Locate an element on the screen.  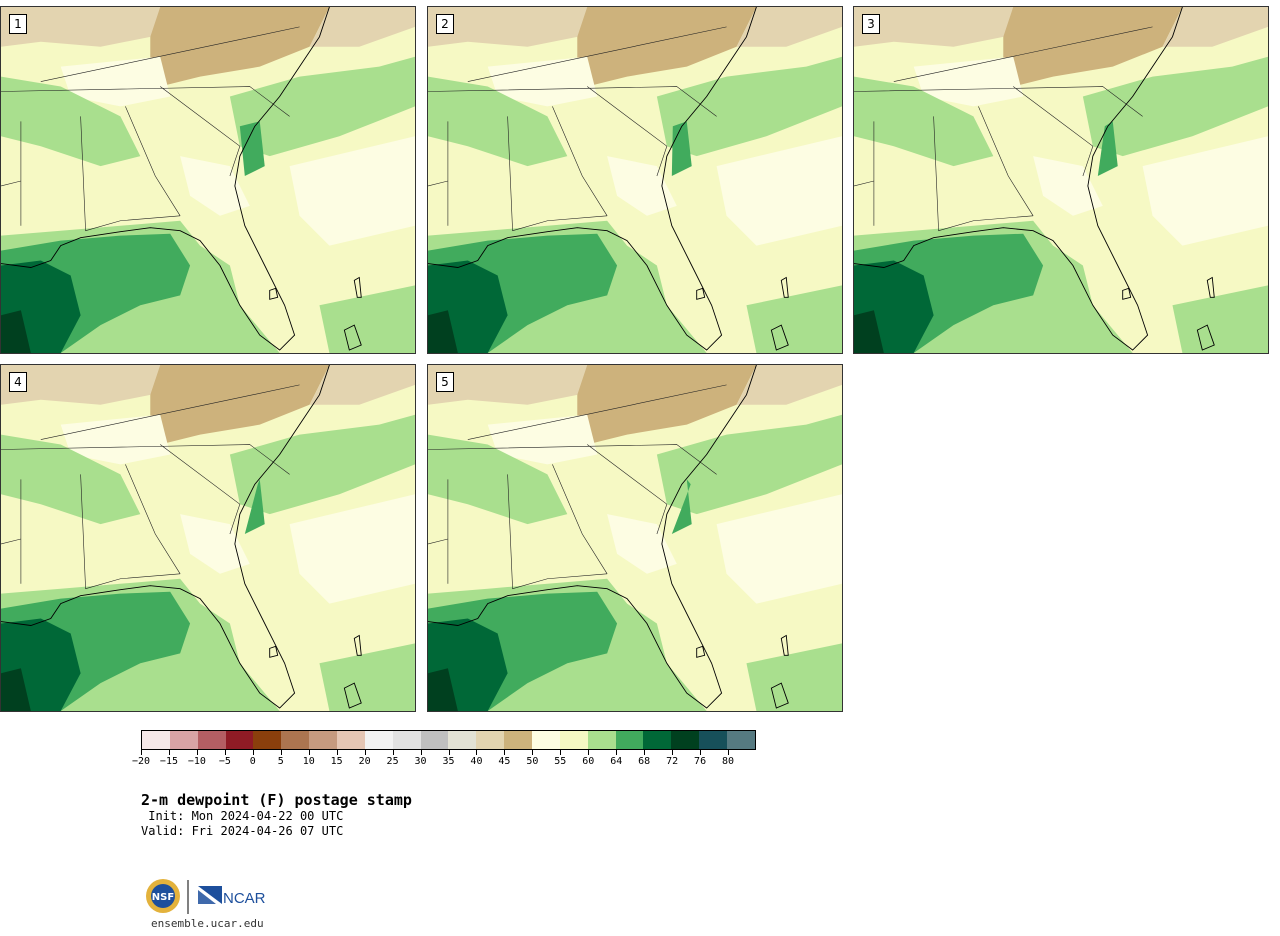
colorbar-tick-label: −10 is located at coordinates (196, 761).